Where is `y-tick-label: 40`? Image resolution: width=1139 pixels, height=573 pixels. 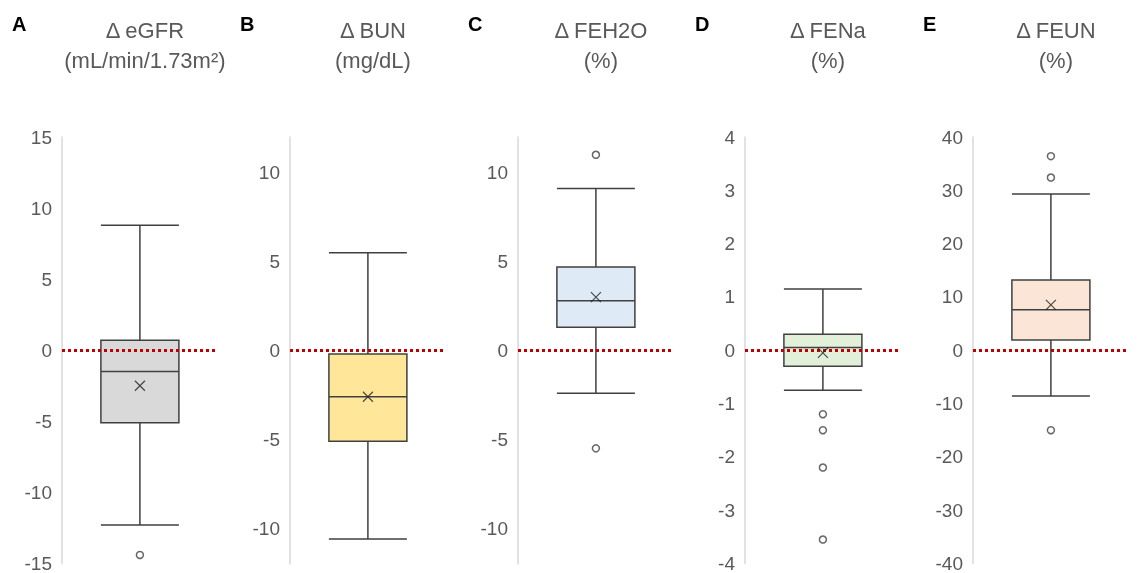 y-tick-label: 40 is located at coordinates (953, 137).